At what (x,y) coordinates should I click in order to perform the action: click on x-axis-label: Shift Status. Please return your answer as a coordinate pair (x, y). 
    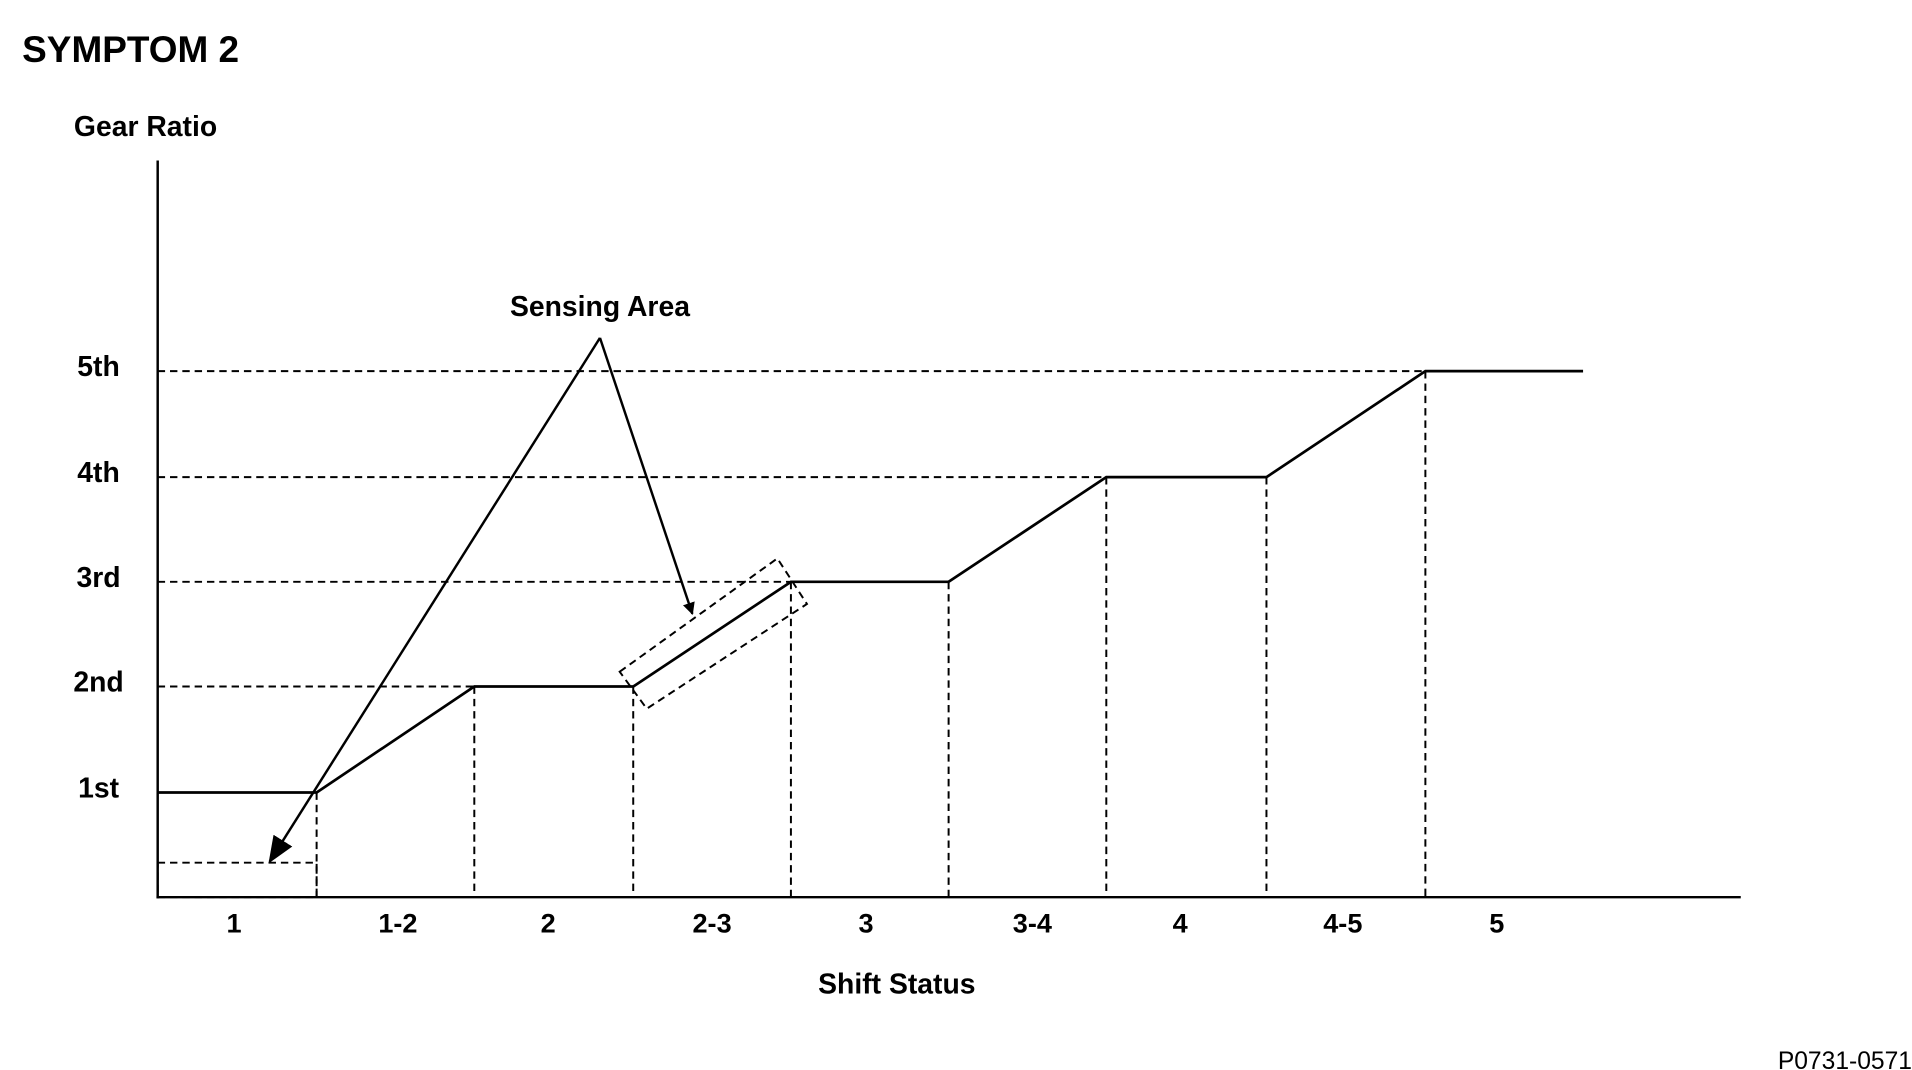
    Looking at the image, I should click on (896, 984).